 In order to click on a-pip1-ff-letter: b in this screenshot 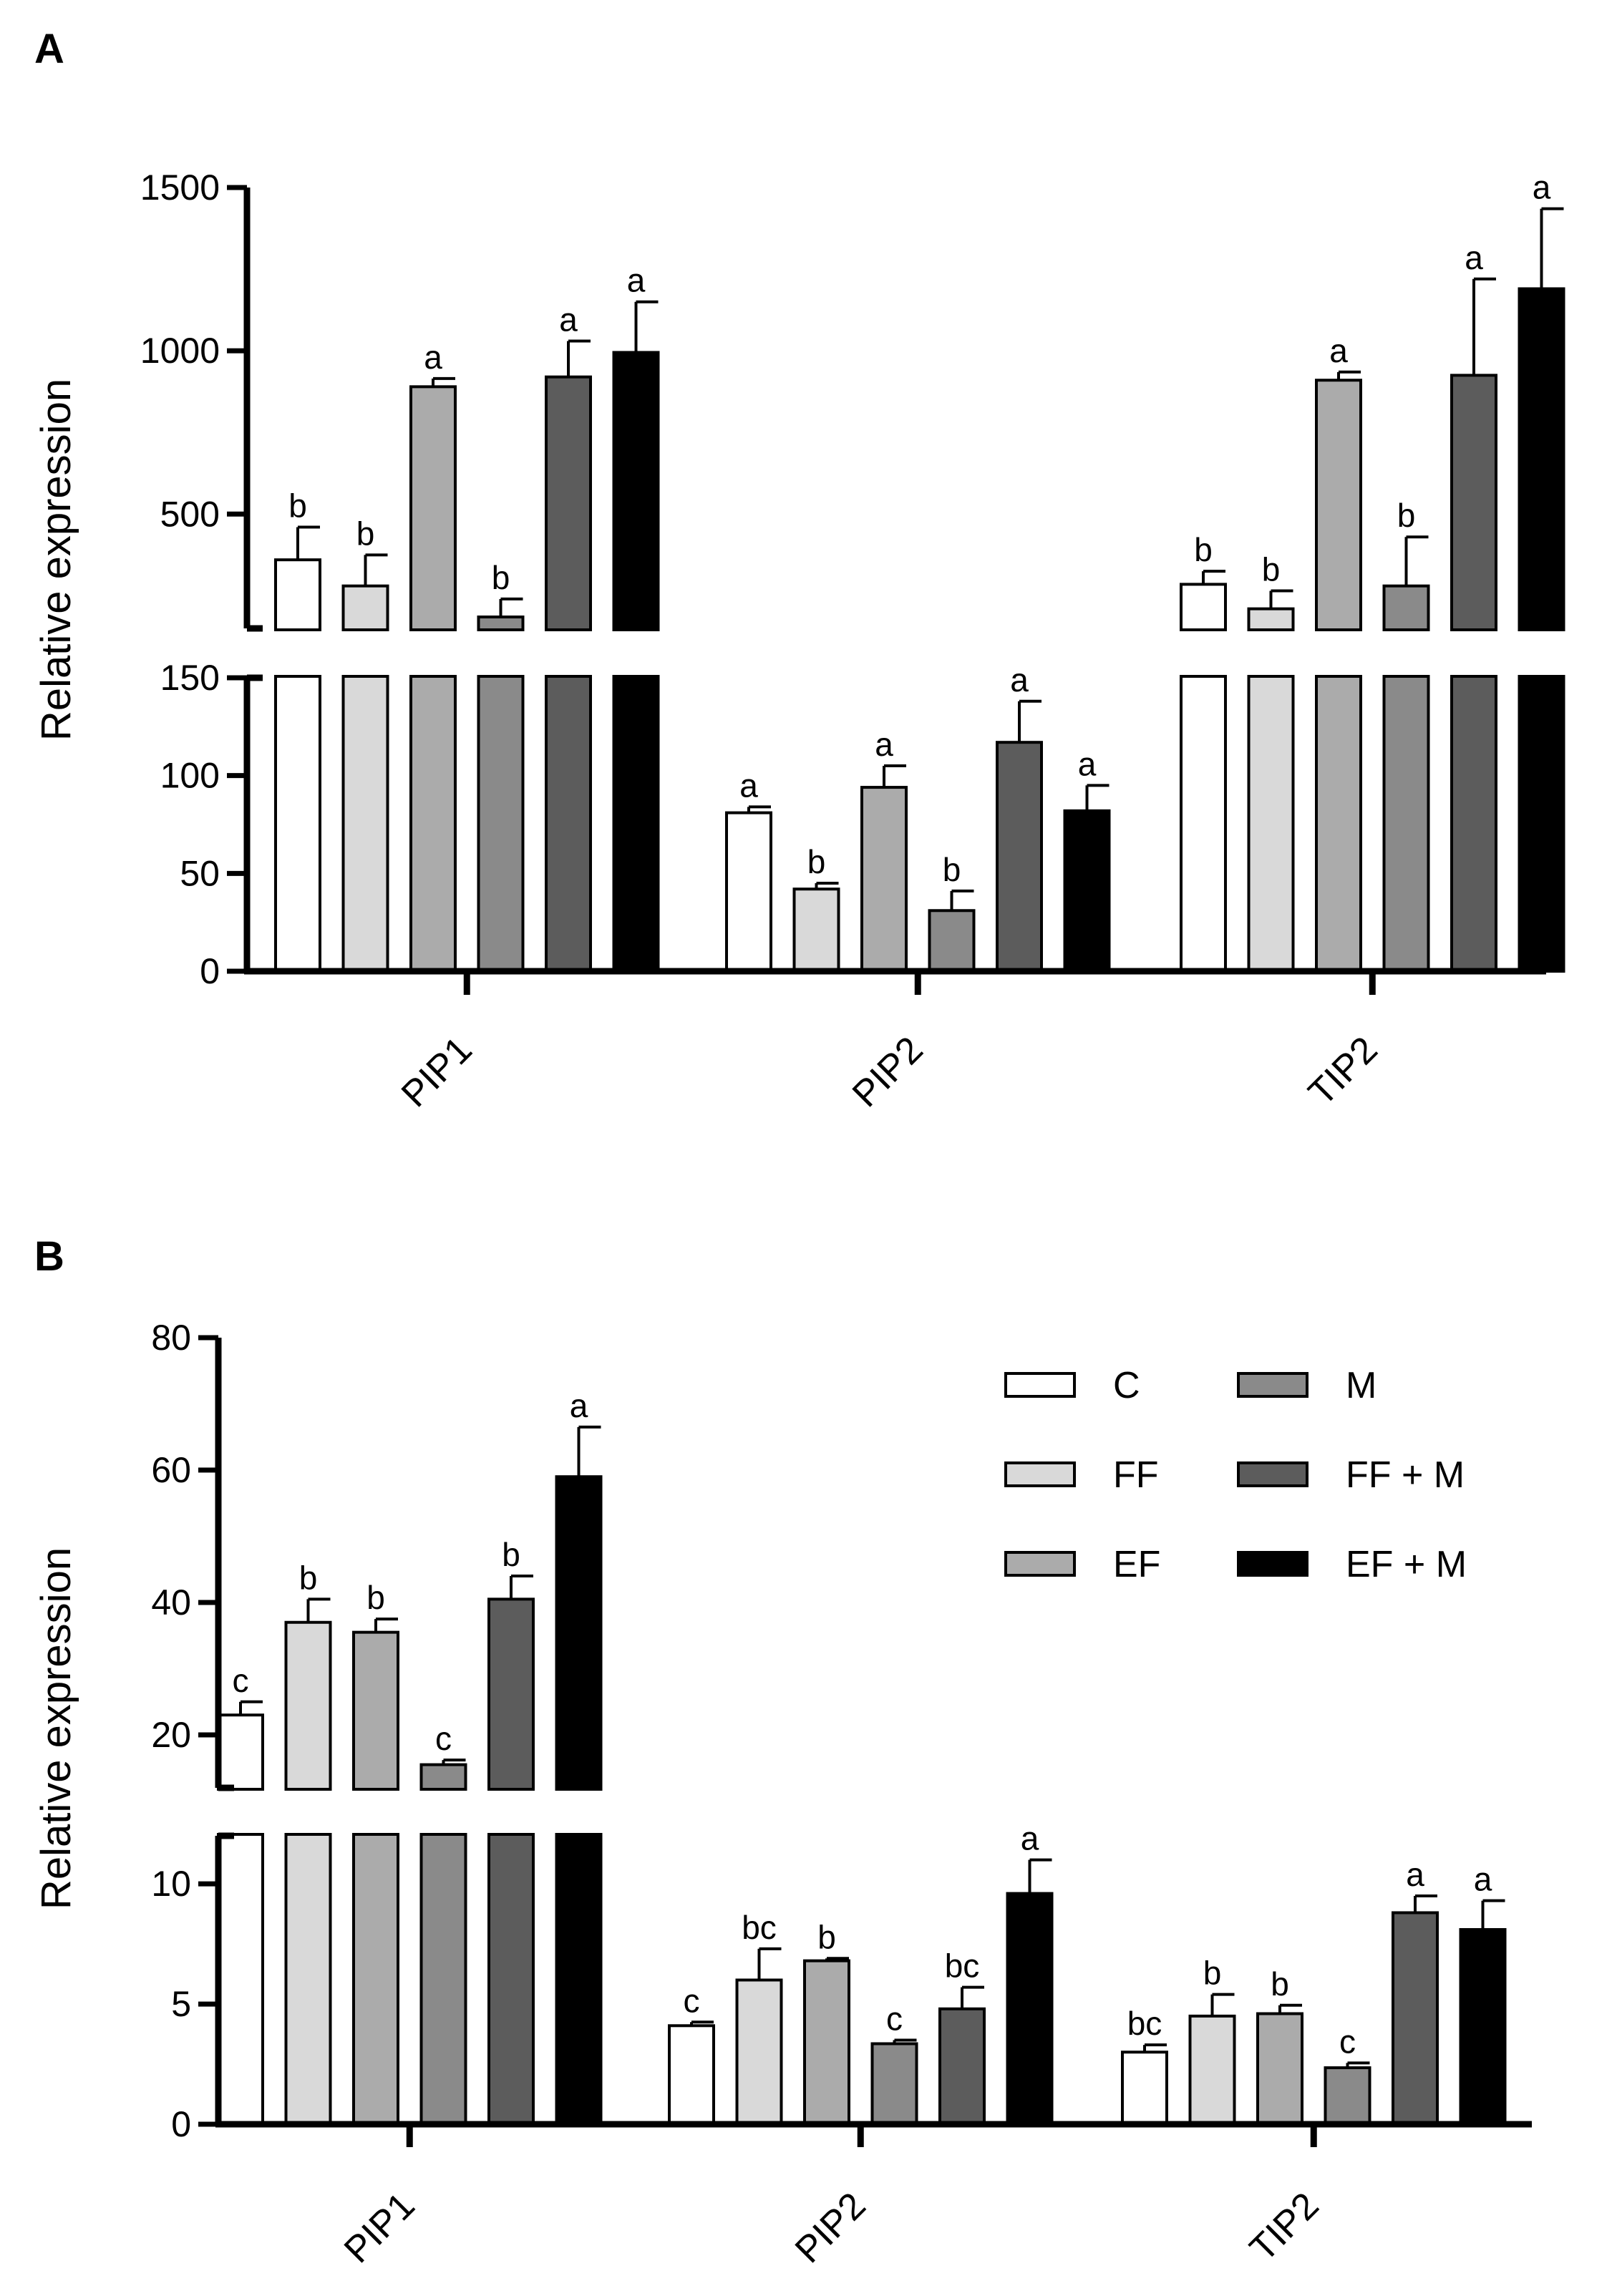, I will do `click(365, 533)`.